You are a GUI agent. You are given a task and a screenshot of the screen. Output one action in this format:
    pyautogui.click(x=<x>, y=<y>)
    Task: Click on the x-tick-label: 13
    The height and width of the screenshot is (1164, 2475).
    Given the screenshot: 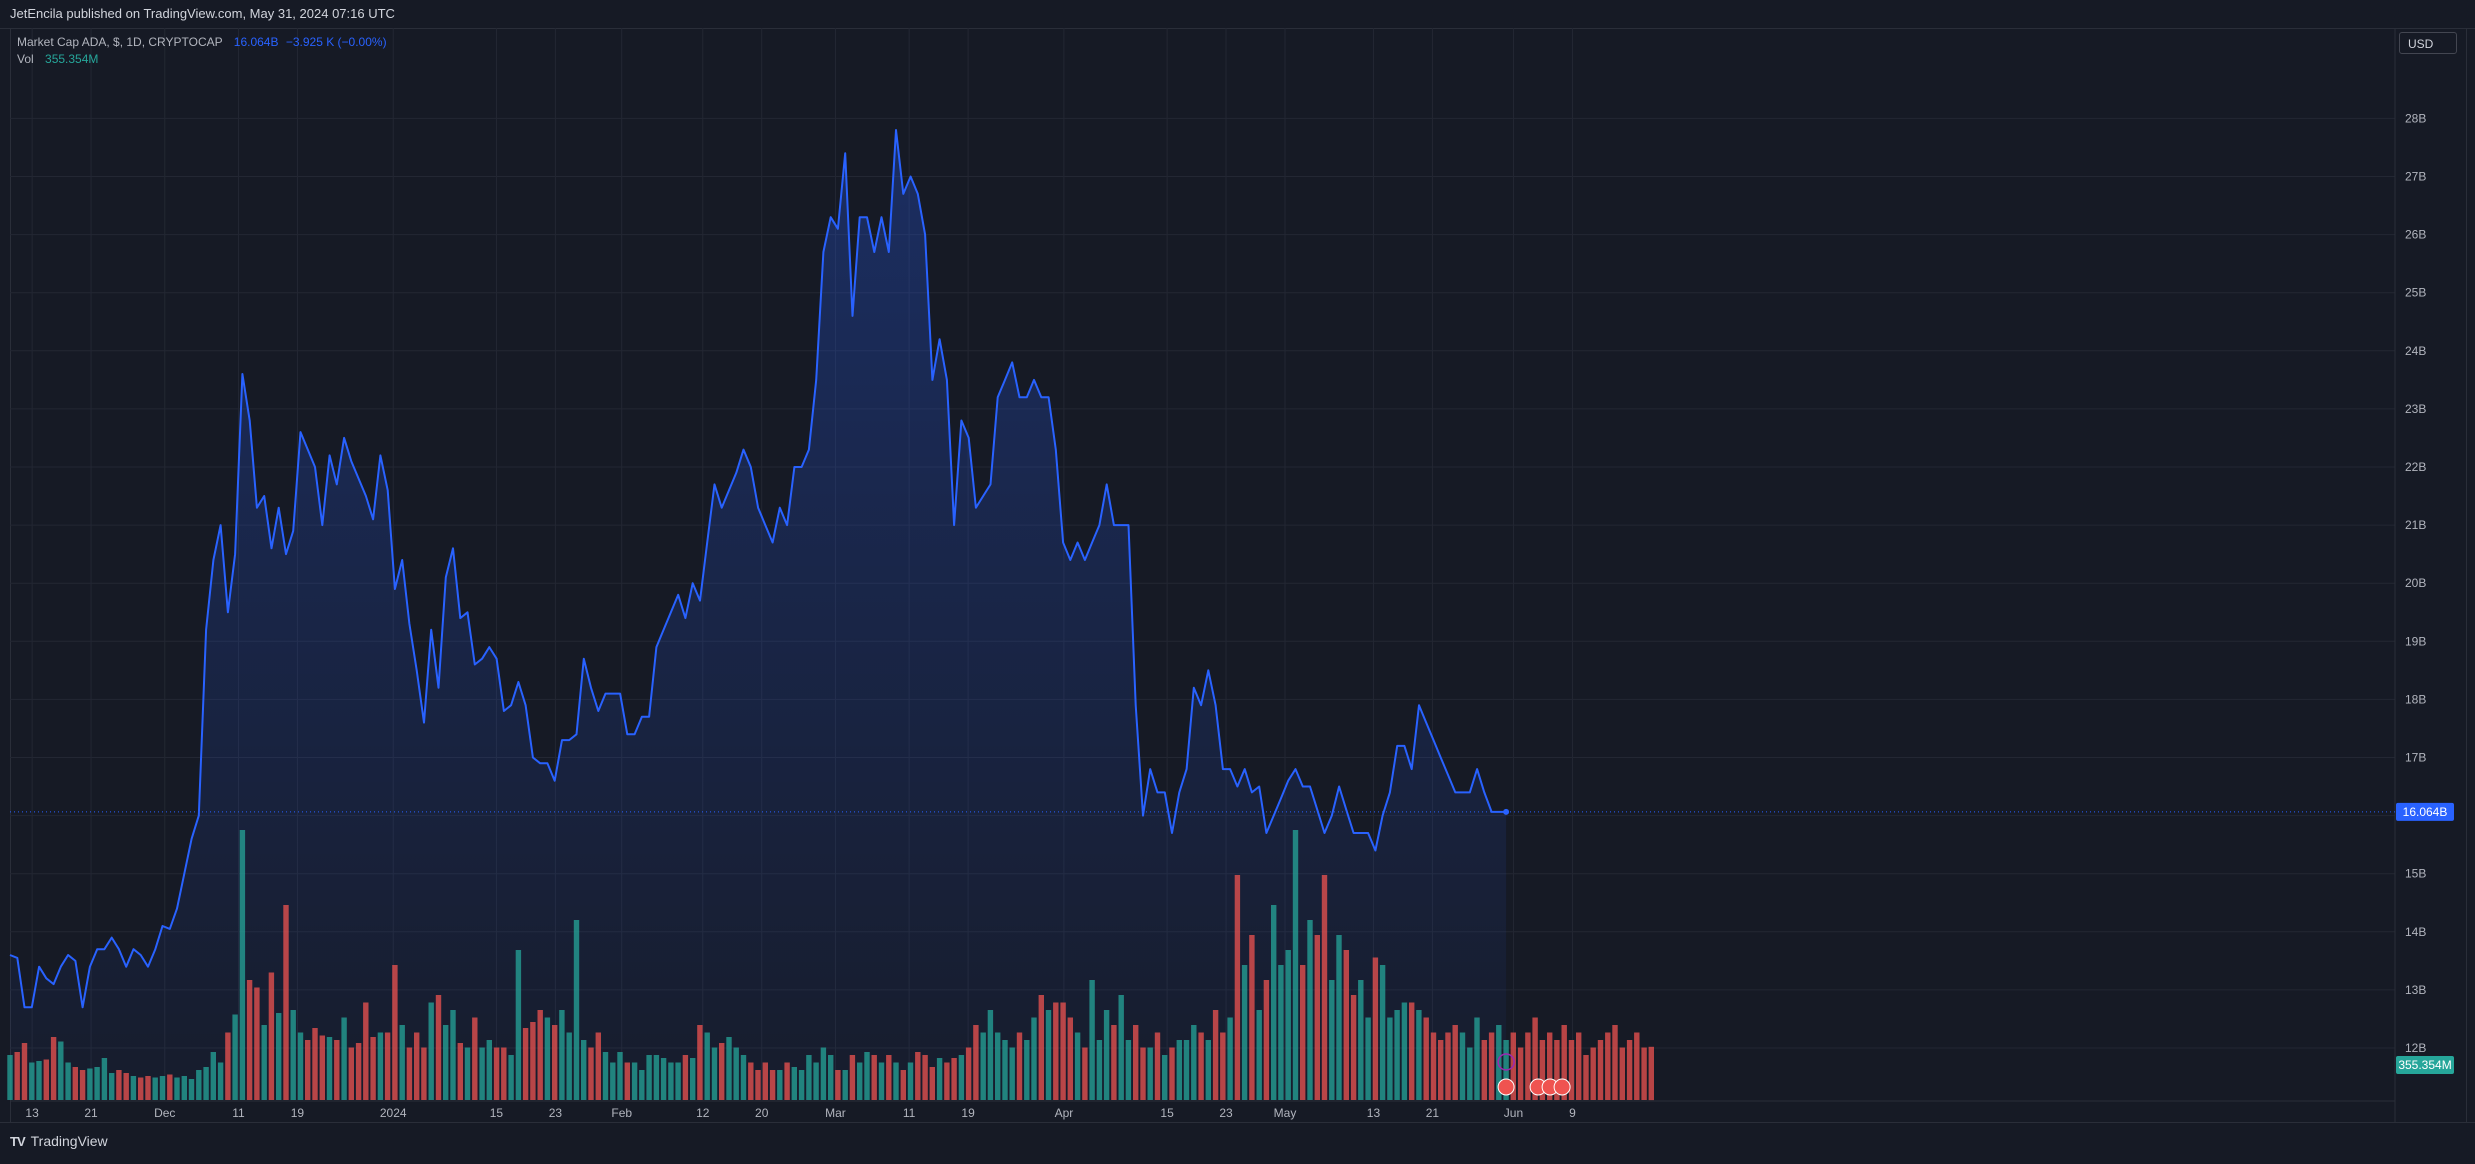 What is the action you would take?
    pyautogui.click(x=32, y=1113)
    